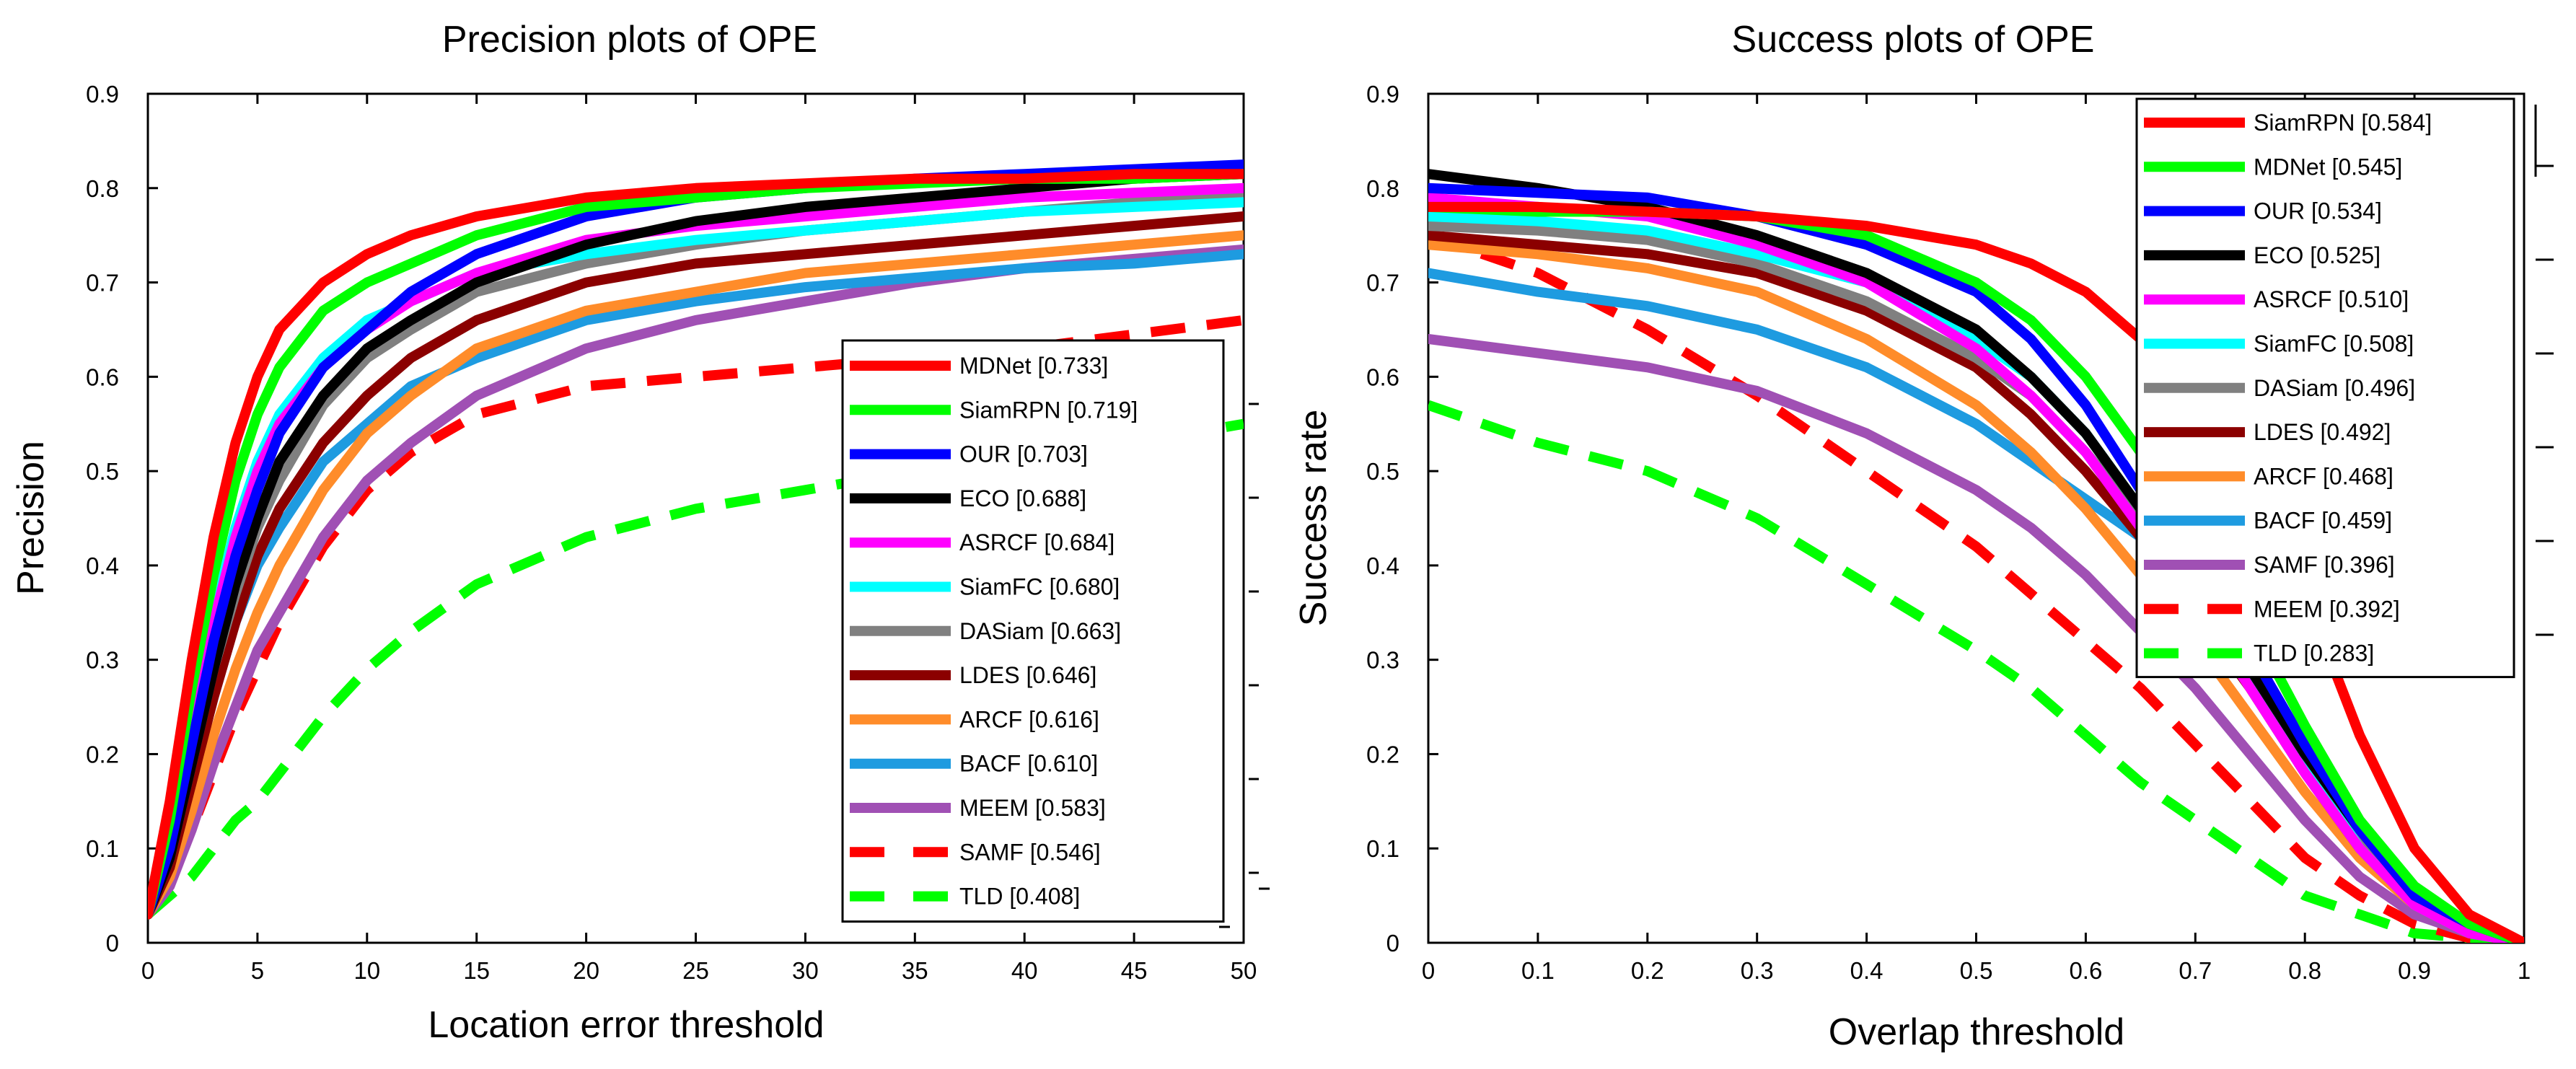  What do you see at coordinates (1757, 970) in the screenshot?
I see `x-tick-label: 0.3` at bounding box center [1757, 970].